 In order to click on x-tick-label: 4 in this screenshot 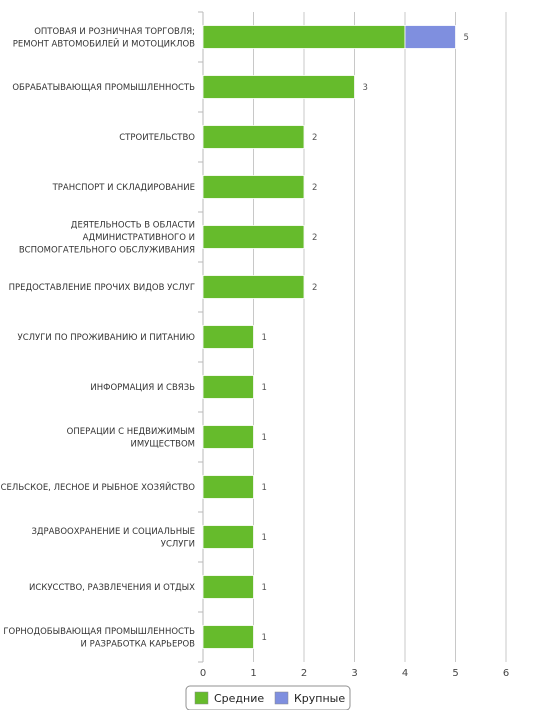, I will do `click(405, 673)`.